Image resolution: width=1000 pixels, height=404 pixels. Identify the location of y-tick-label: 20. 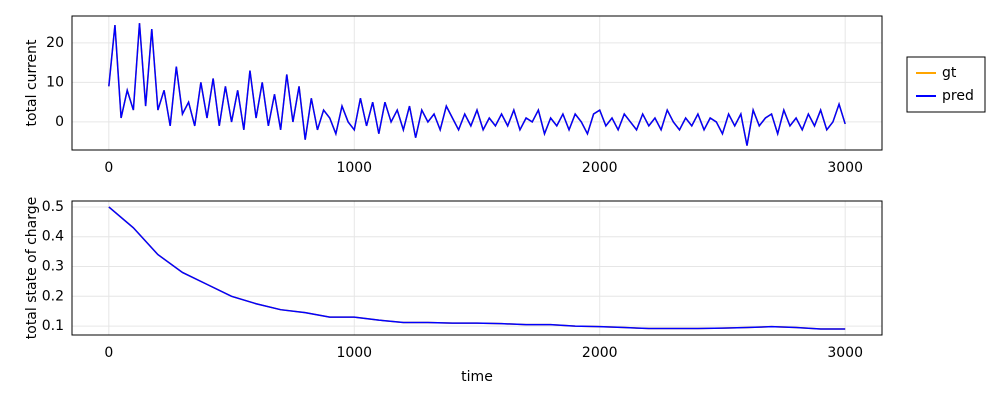
(55, 43).